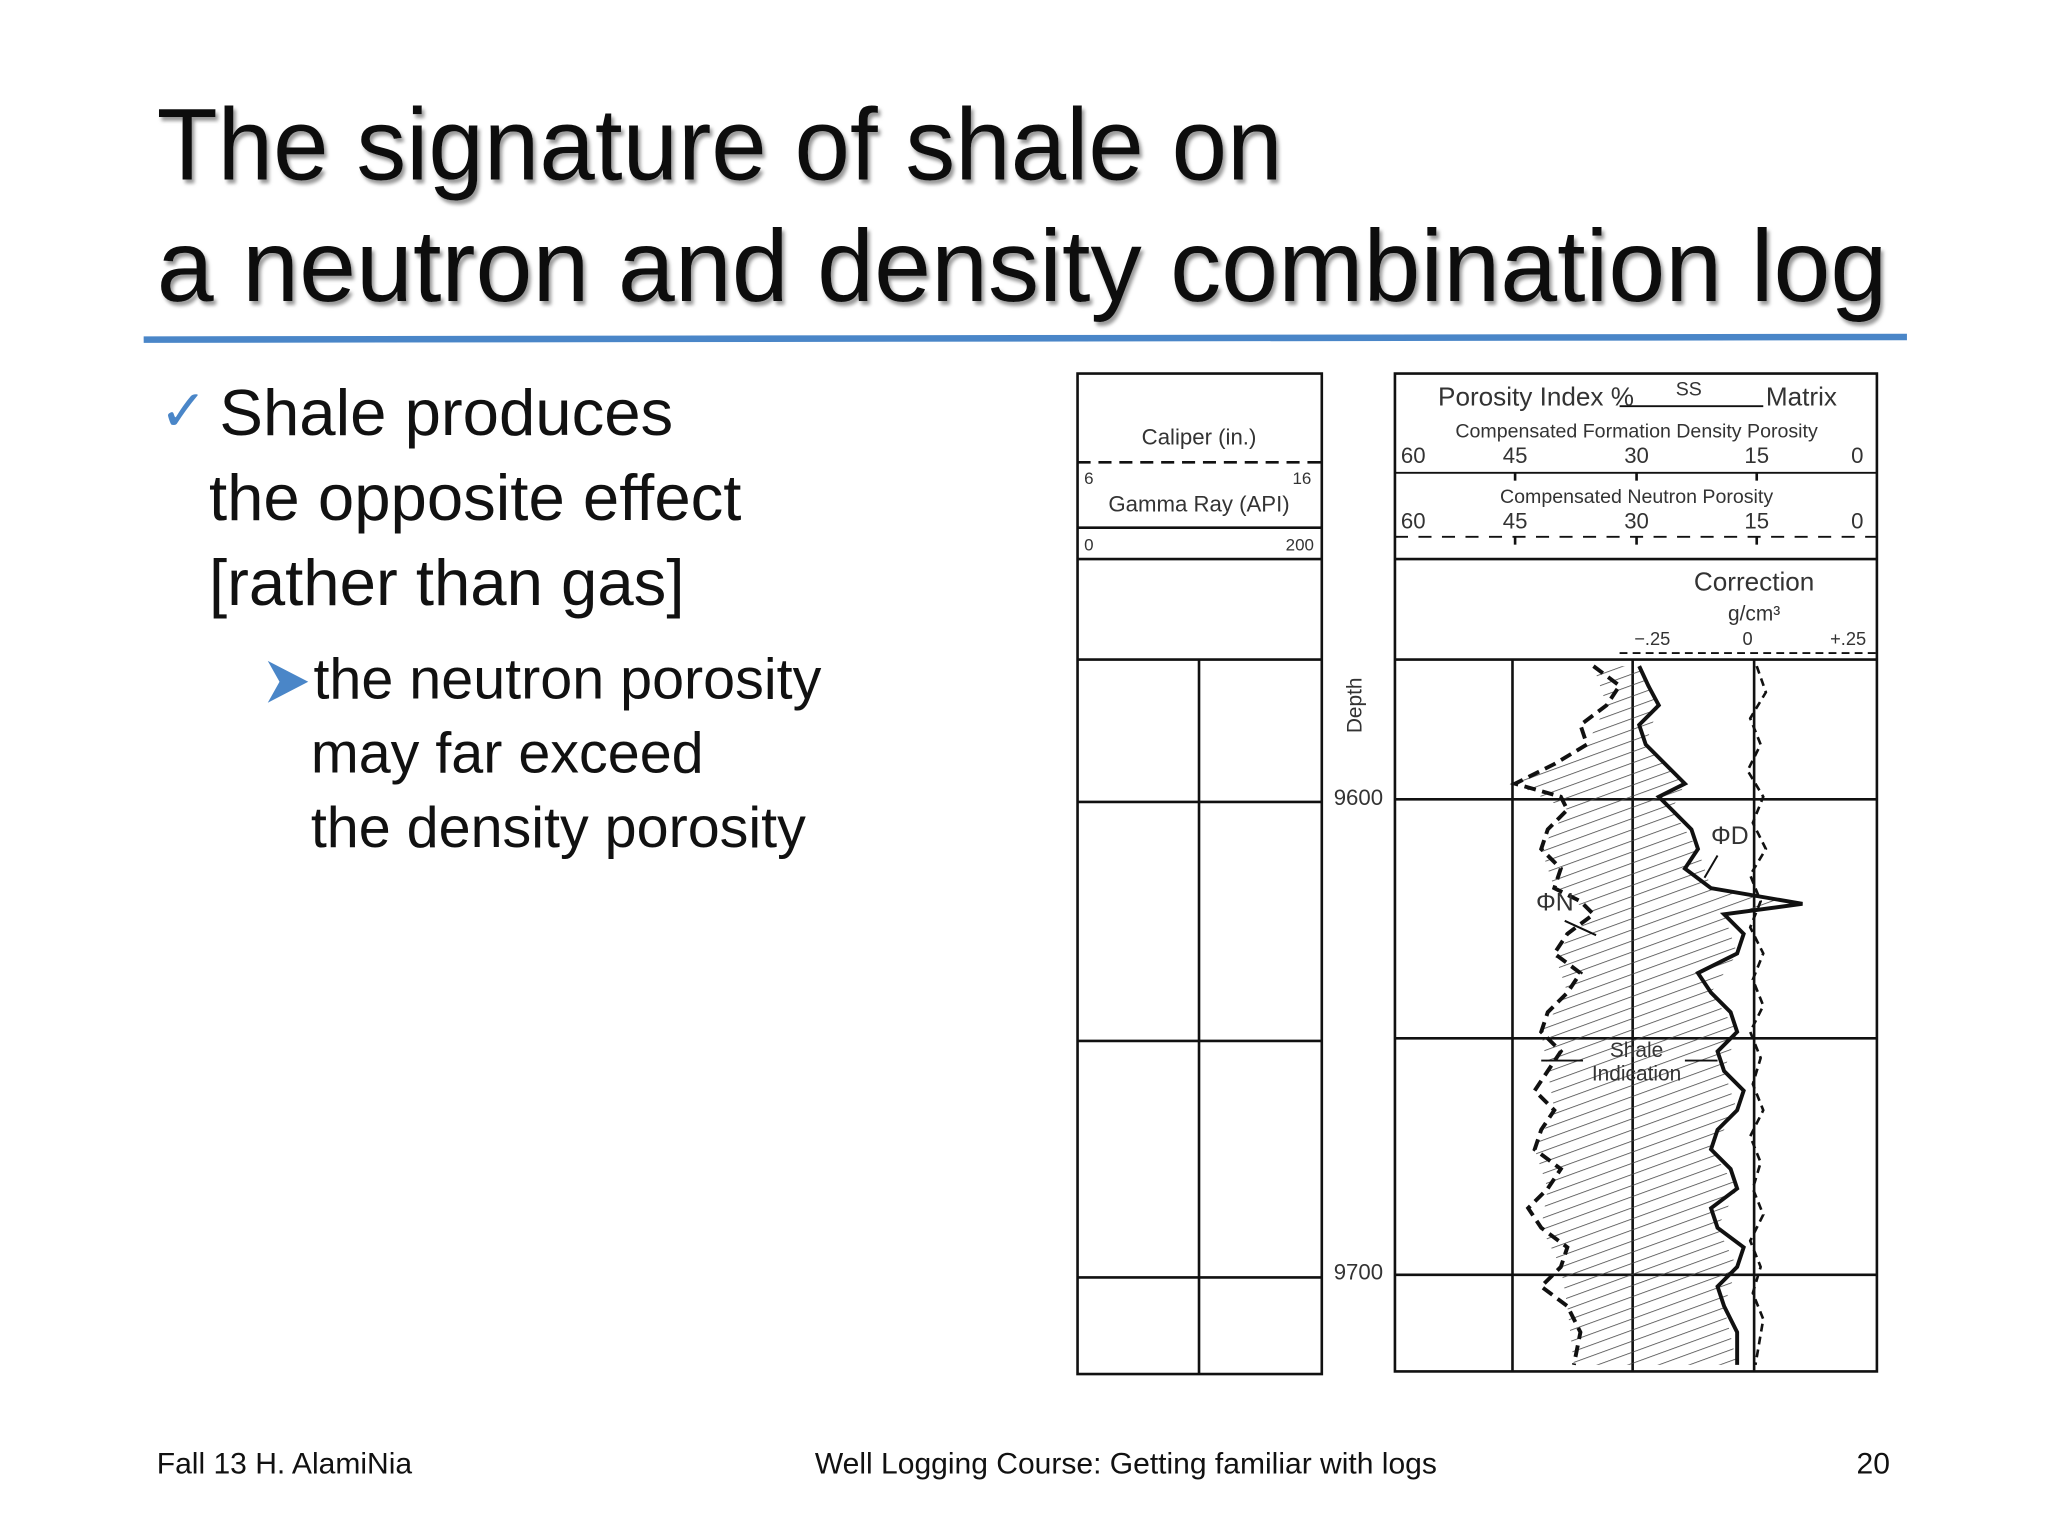  Describe the element at coordinates (1636, 1073) in the screenshot. I see `annotation: Indication` at that location.